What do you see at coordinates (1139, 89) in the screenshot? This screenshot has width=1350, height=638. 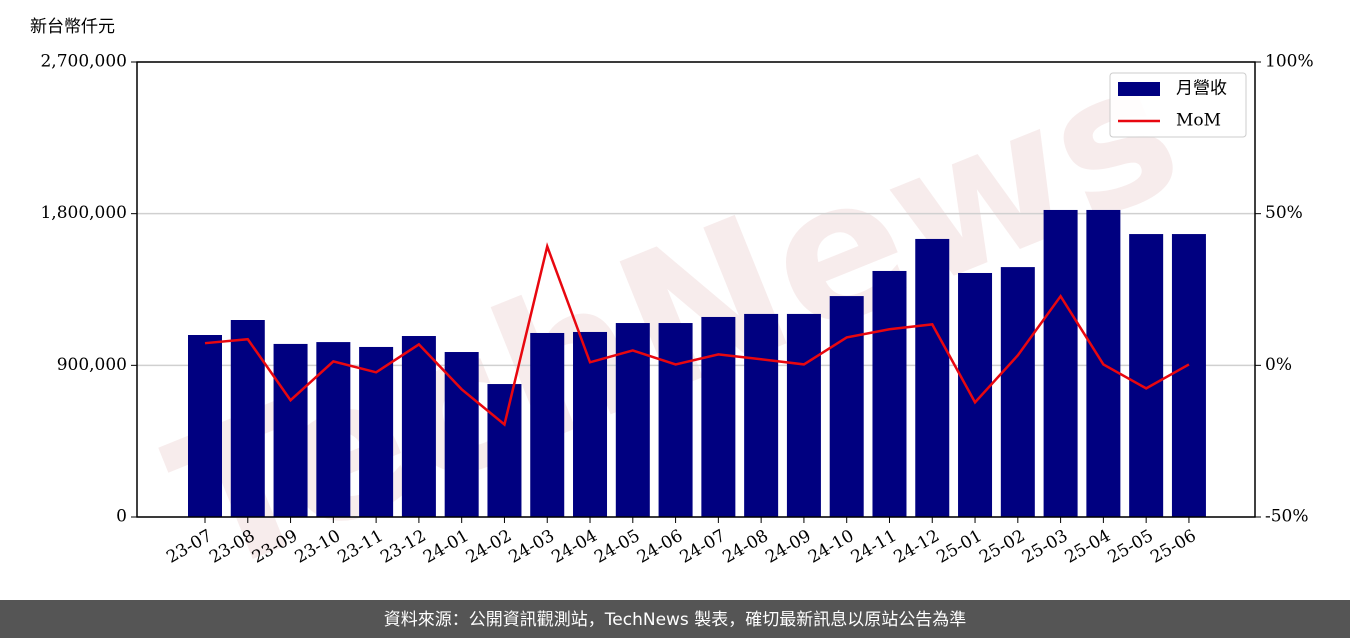 I see `legend-swatch` at bounding box center [1139, 89].